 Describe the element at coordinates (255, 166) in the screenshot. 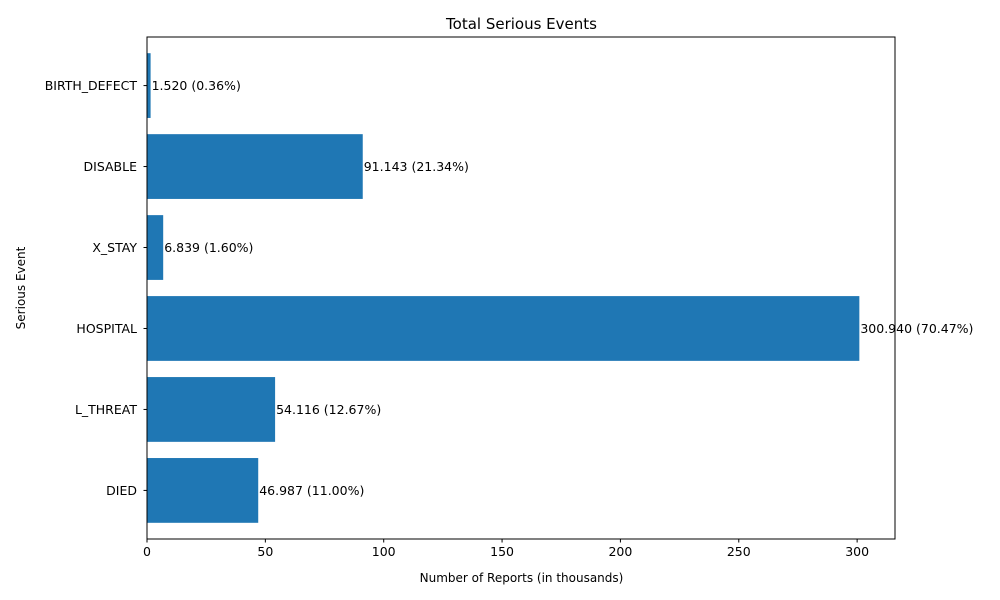

I see `bar-disable` at that location.